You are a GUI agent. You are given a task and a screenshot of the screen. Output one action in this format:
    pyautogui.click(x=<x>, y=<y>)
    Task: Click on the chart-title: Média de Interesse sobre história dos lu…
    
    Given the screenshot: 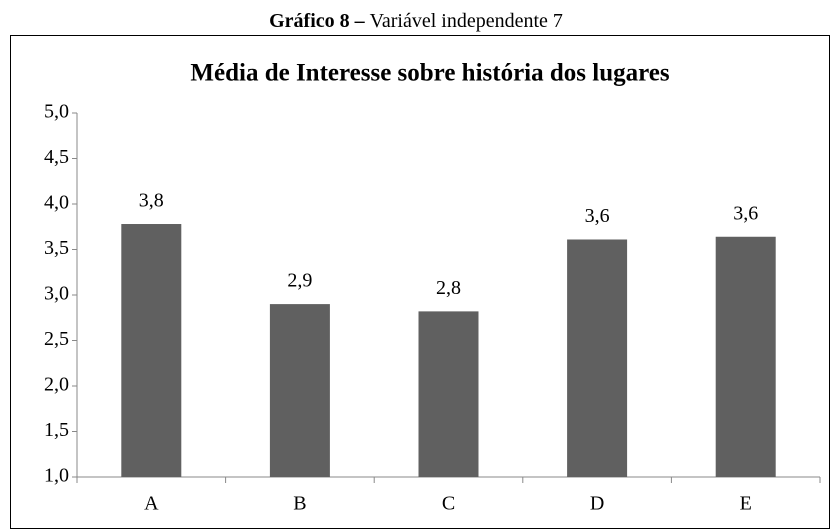 What is the action you would take?
    pyautogui.click(x=429, y=73)
    